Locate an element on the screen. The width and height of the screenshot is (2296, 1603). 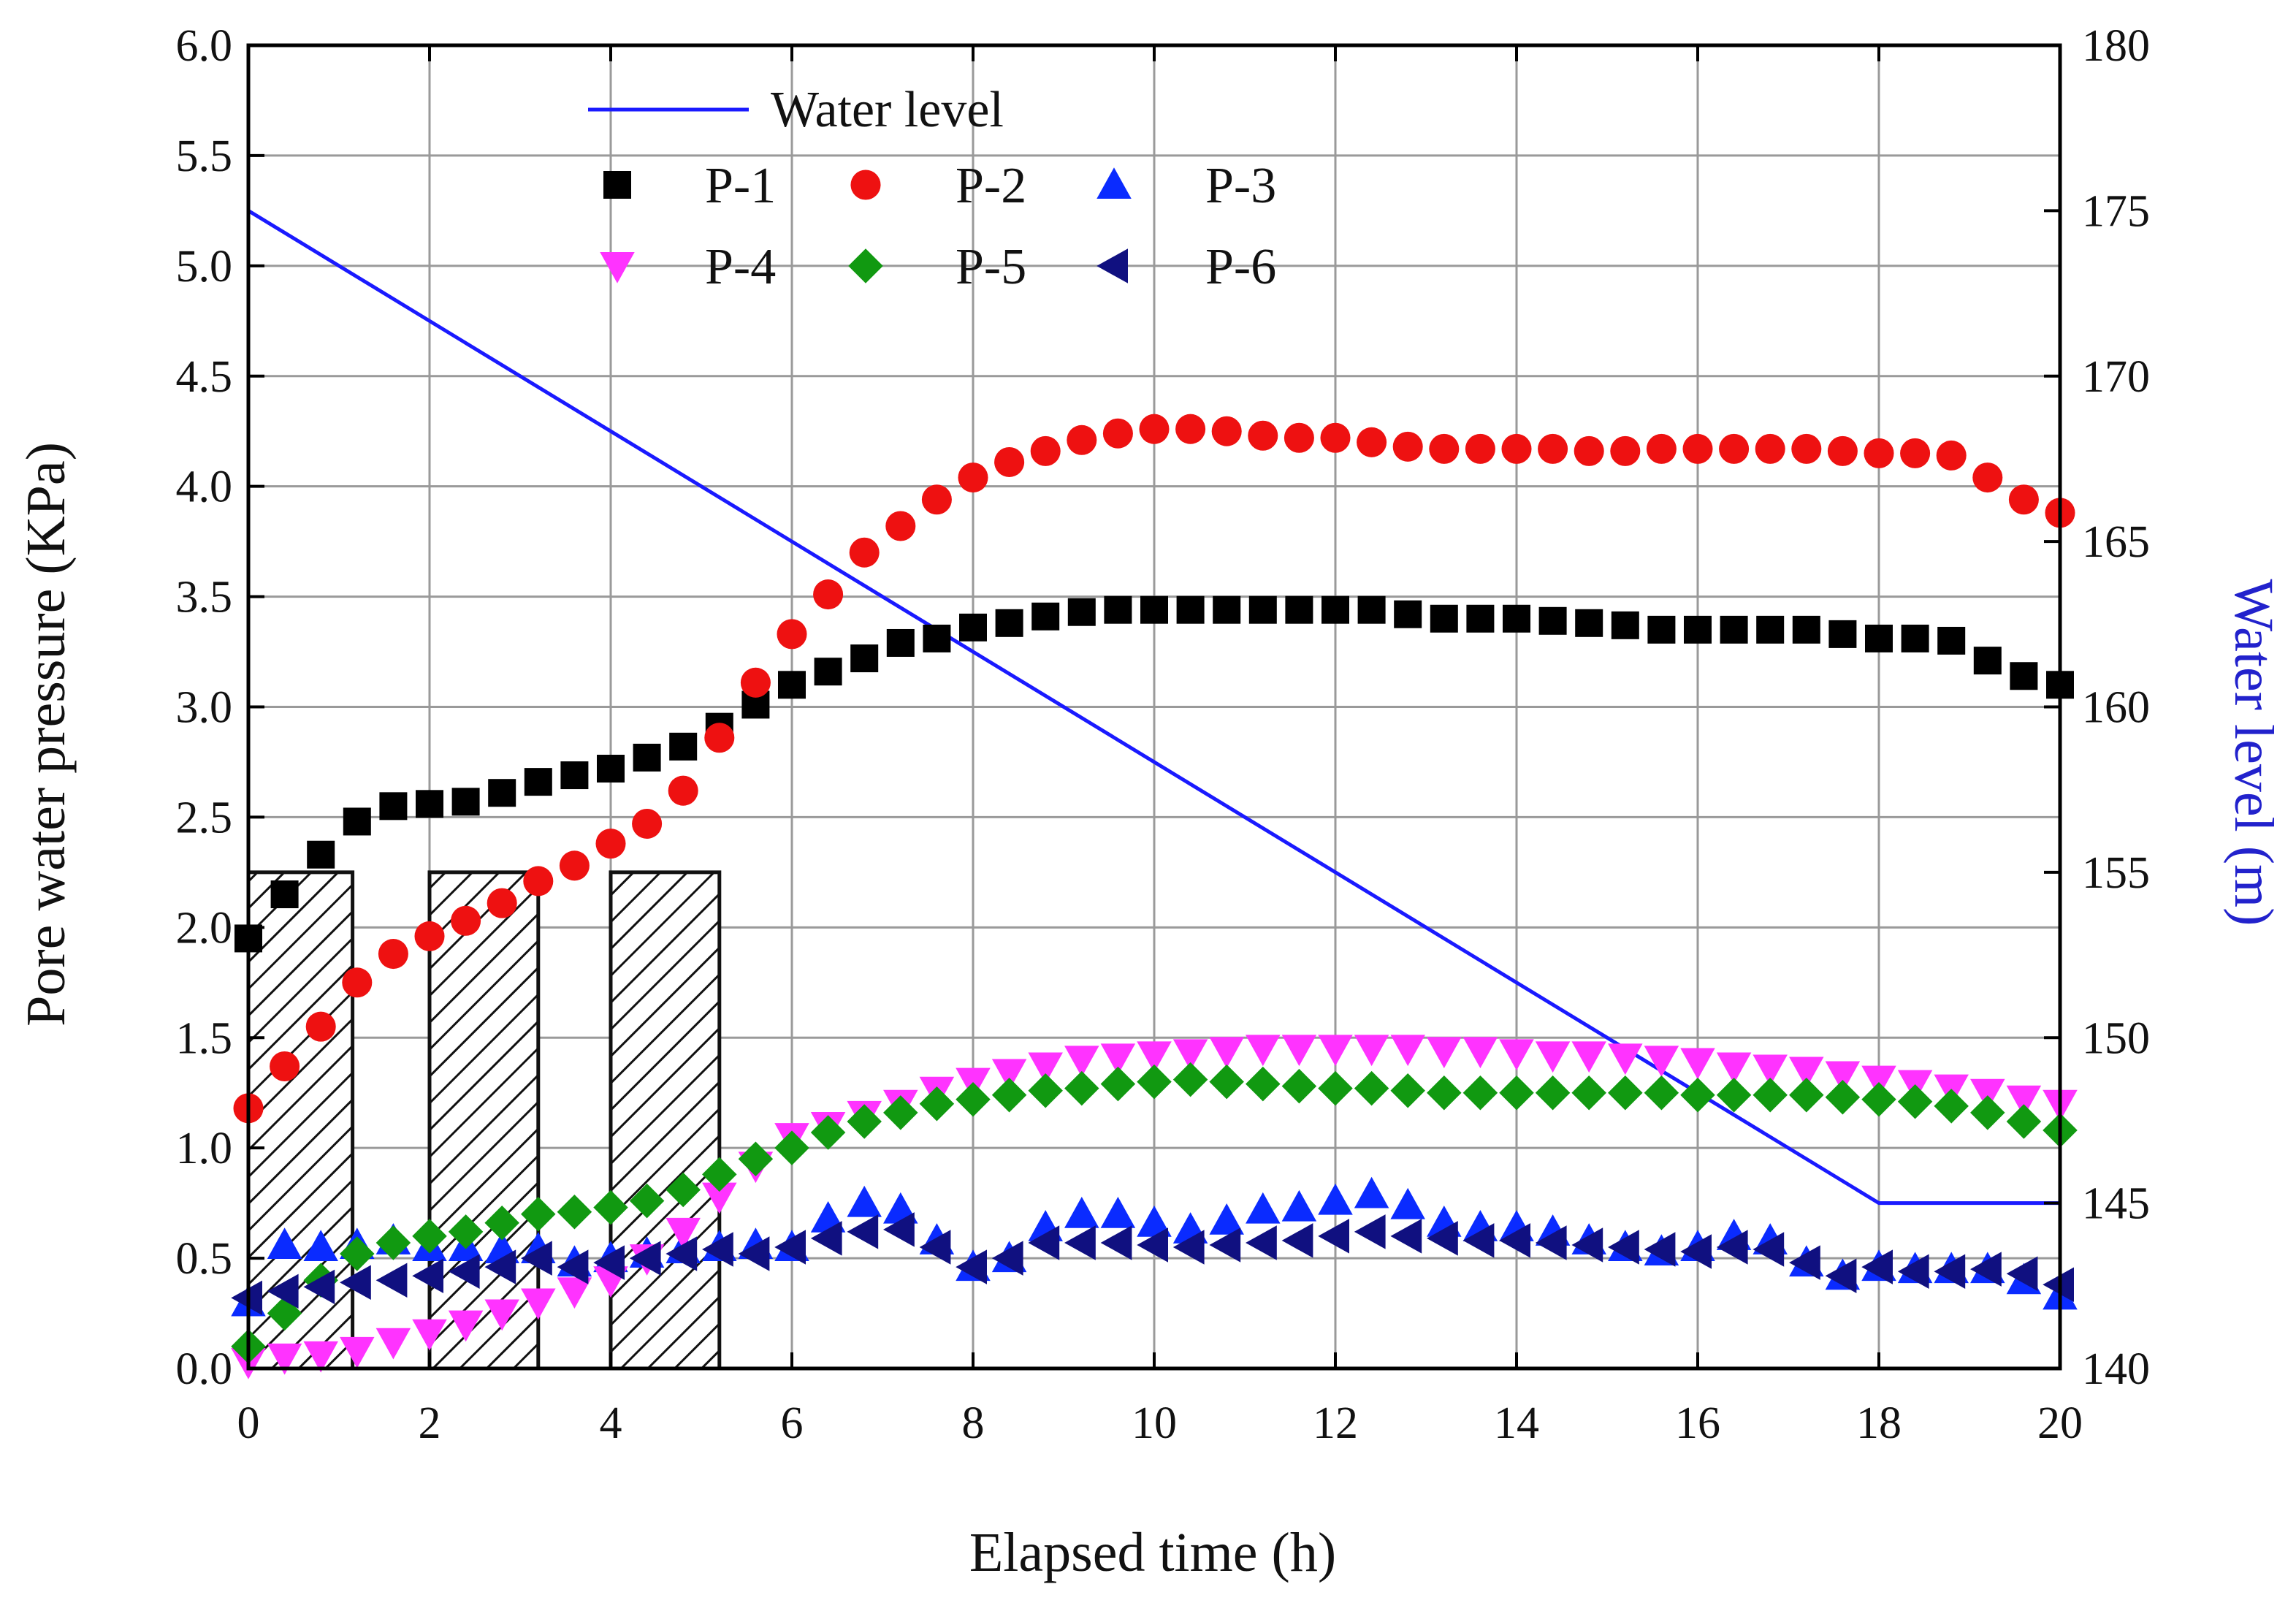
x-tick-label: 0 is located at coordinates (249, 1423).